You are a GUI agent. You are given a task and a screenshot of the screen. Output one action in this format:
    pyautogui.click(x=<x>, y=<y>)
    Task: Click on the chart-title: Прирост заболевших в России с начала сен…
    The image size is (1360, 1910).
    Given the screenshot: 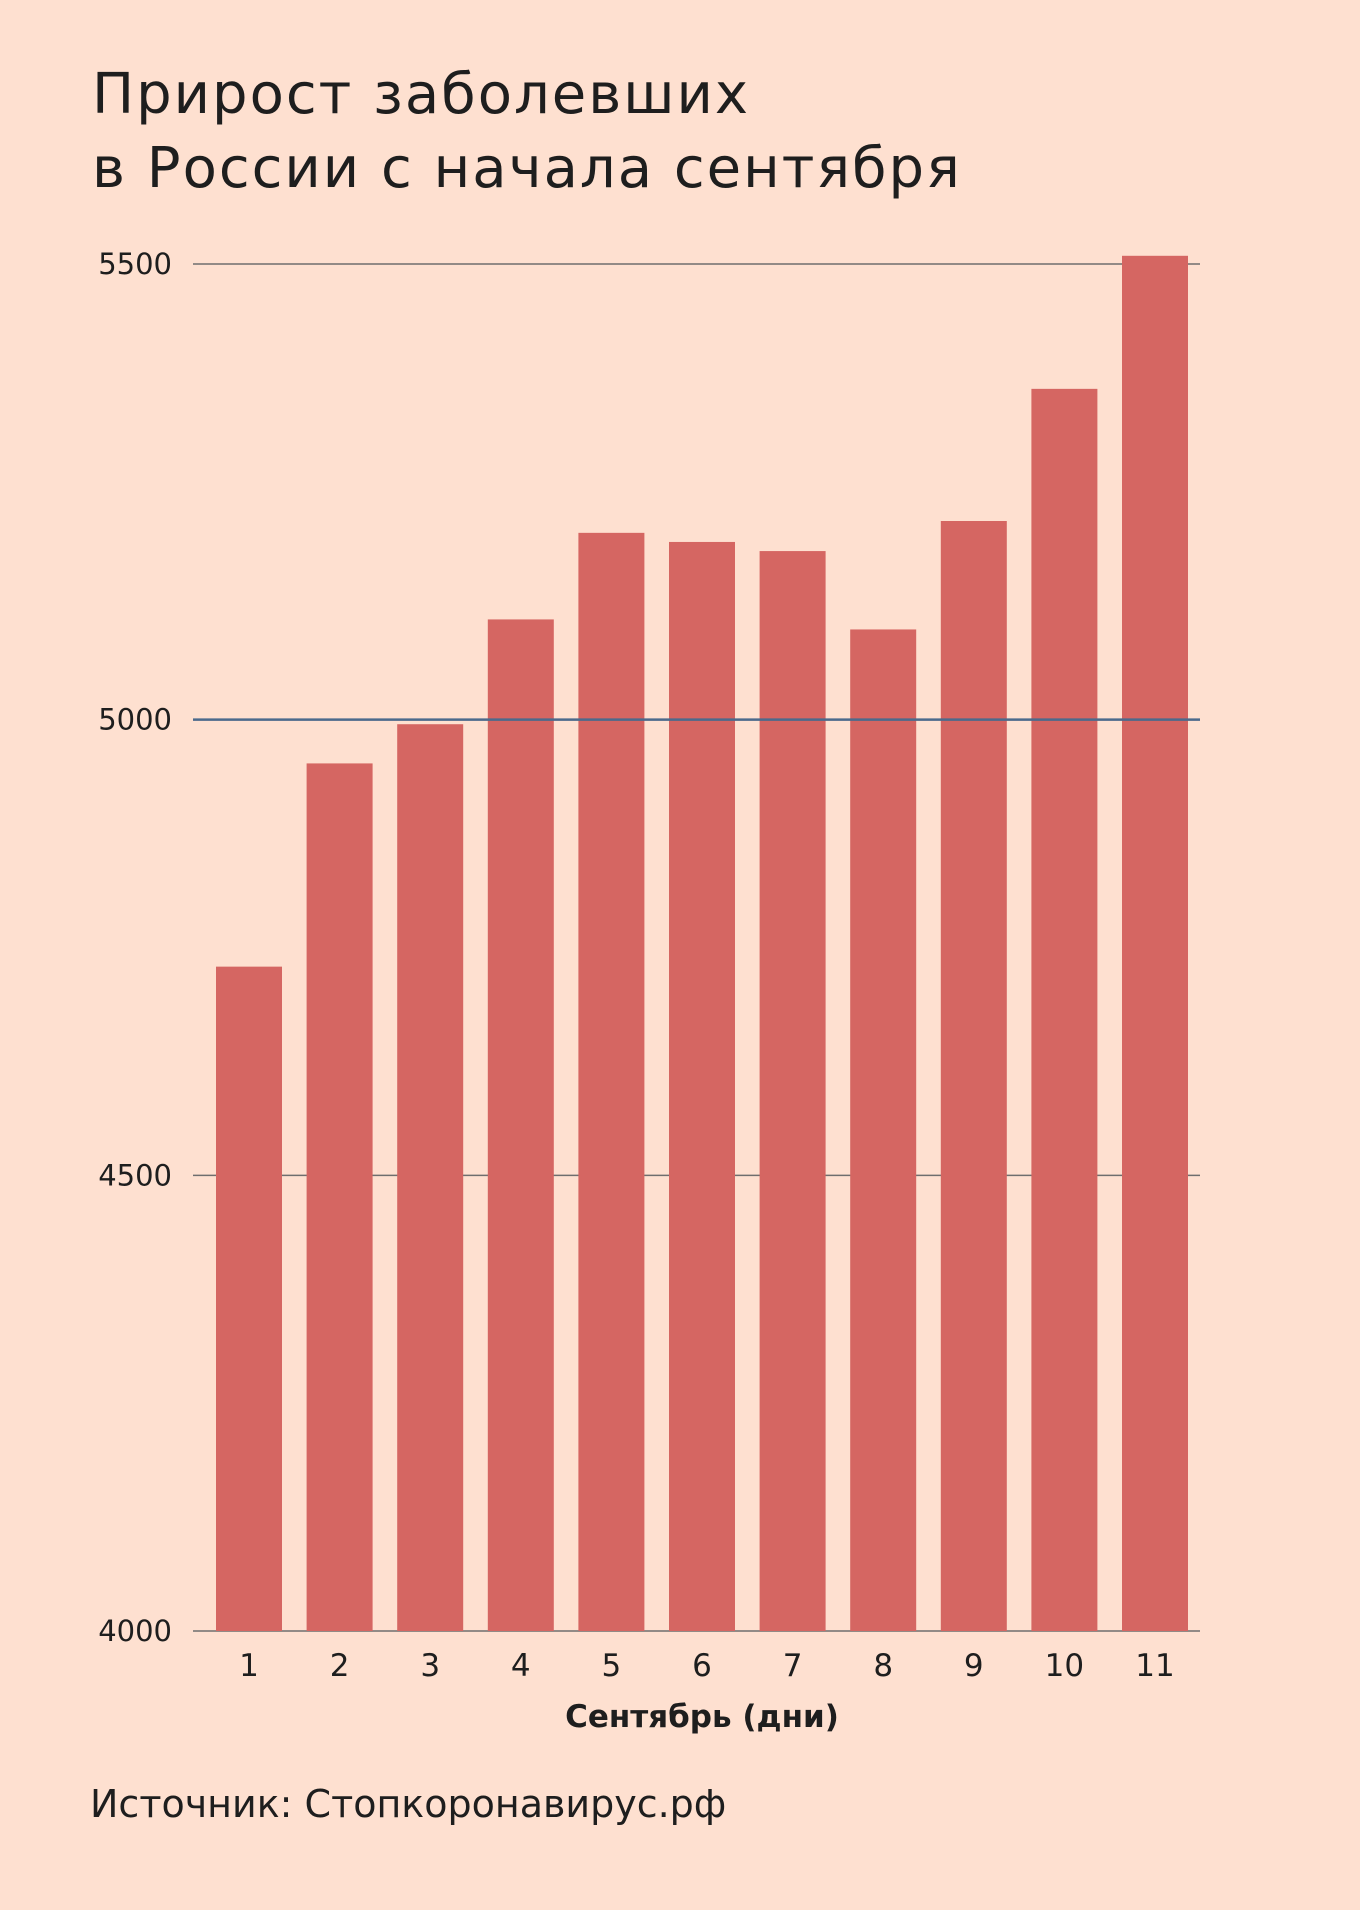 What is the action you would take?
    pyautogui.click(x=527, y=131)
    